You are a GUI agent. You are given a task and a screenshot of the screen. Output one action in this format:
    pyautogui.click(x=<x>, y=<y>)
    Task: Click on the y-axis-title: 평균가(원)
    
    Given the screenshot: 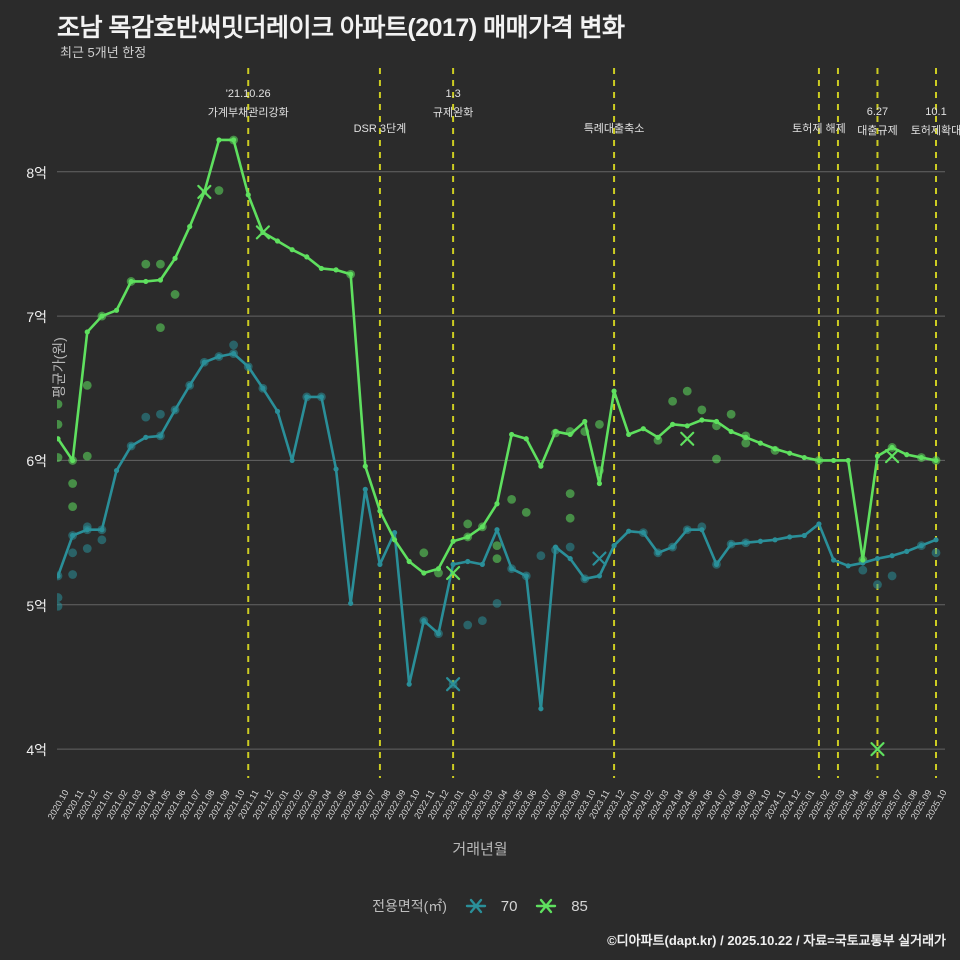 What is the action you would take?
    pyautogui.click(x=59, y=367)
    